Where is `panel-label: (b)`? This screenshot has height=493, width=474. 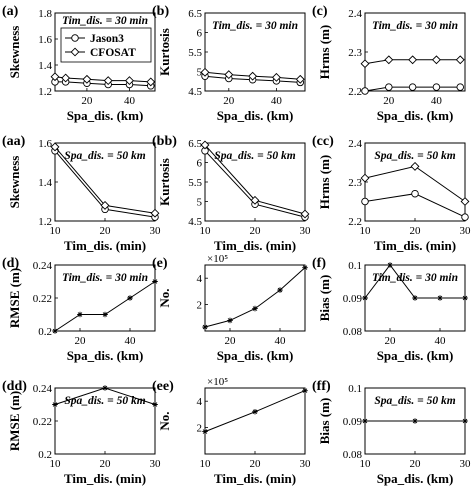
panel-label: (b) is located at coordinates (160, 11).